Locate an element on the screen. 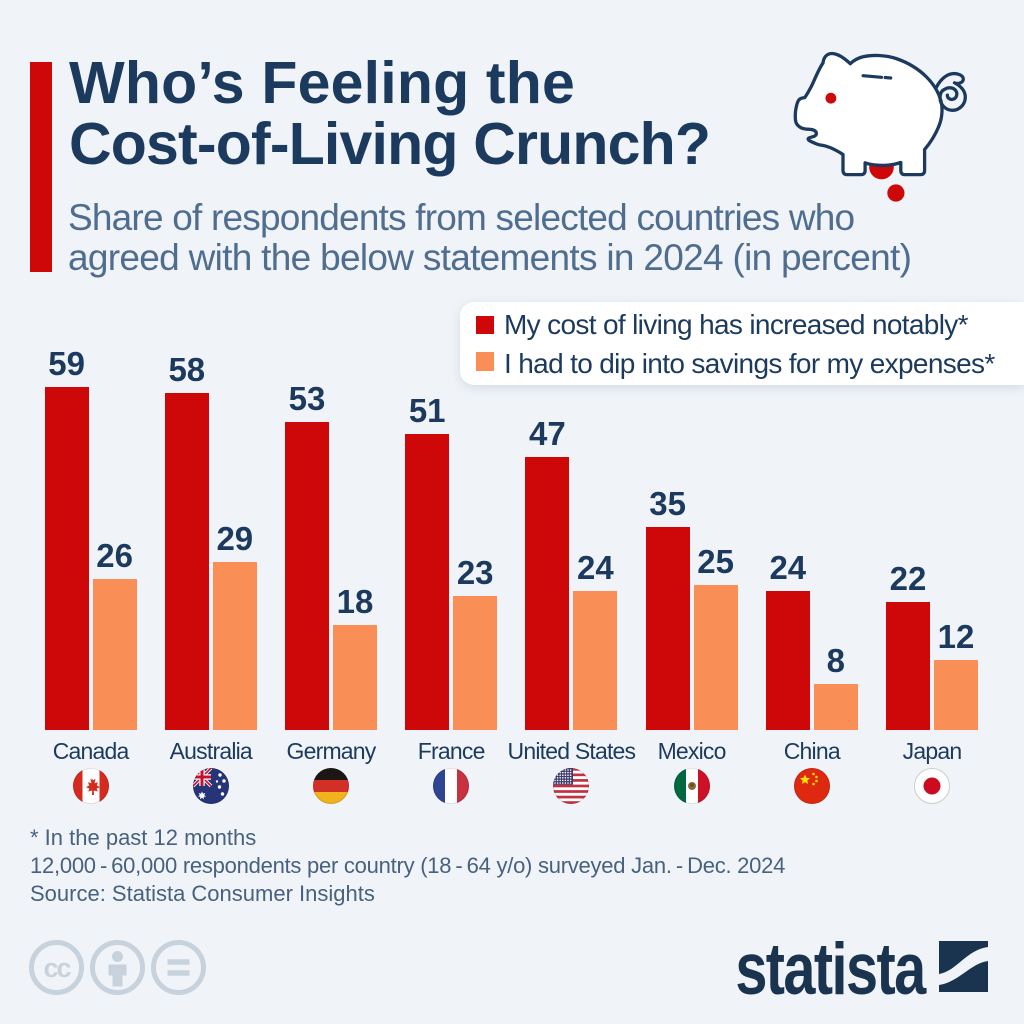  svg-text: cc is located at coordinates (57, 968).